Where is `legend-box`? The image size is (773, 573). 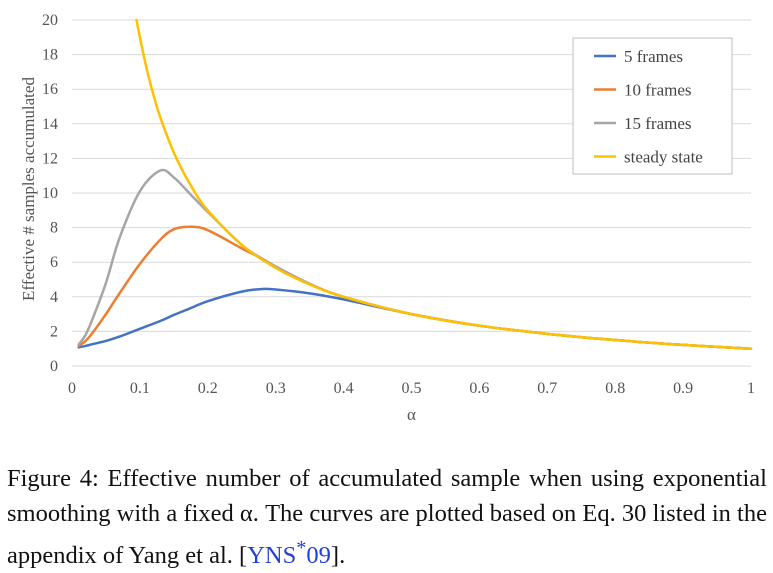 legend-box is located at coordinates (652, 106).